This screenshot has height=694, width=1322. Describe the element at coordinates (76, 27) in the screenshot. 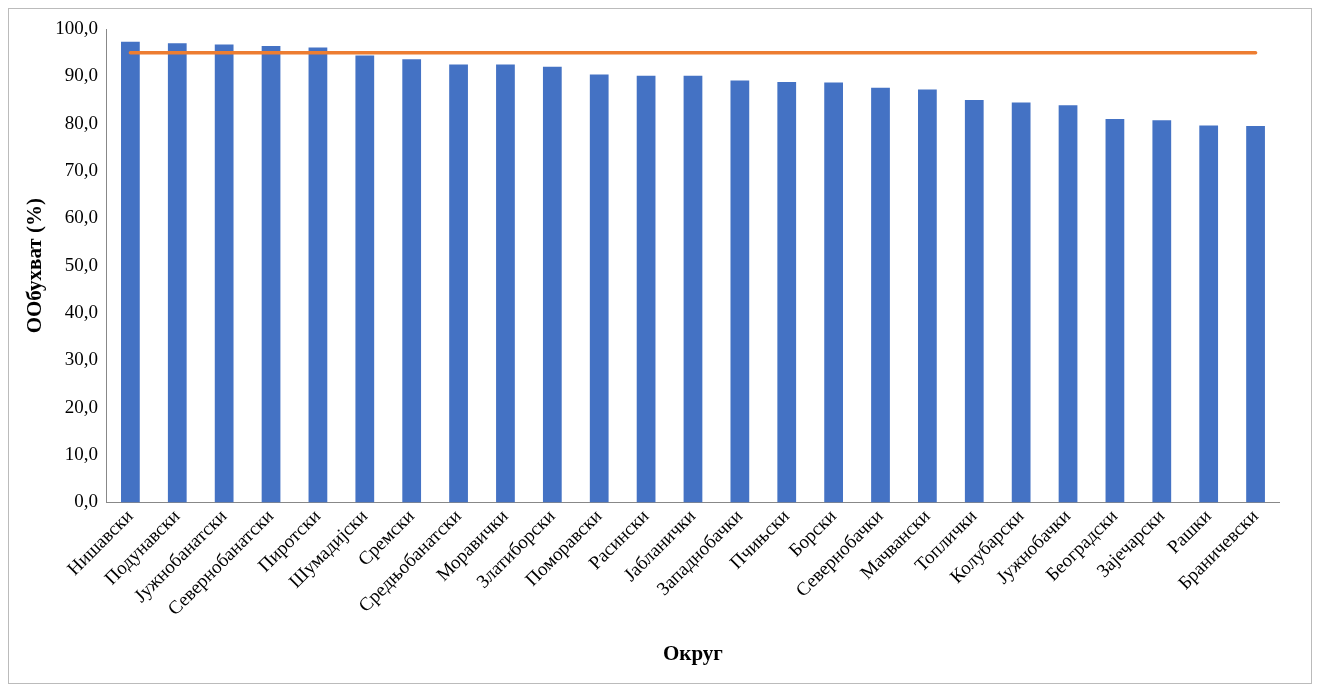

I see `y-tick-label: 100,0` at that location.